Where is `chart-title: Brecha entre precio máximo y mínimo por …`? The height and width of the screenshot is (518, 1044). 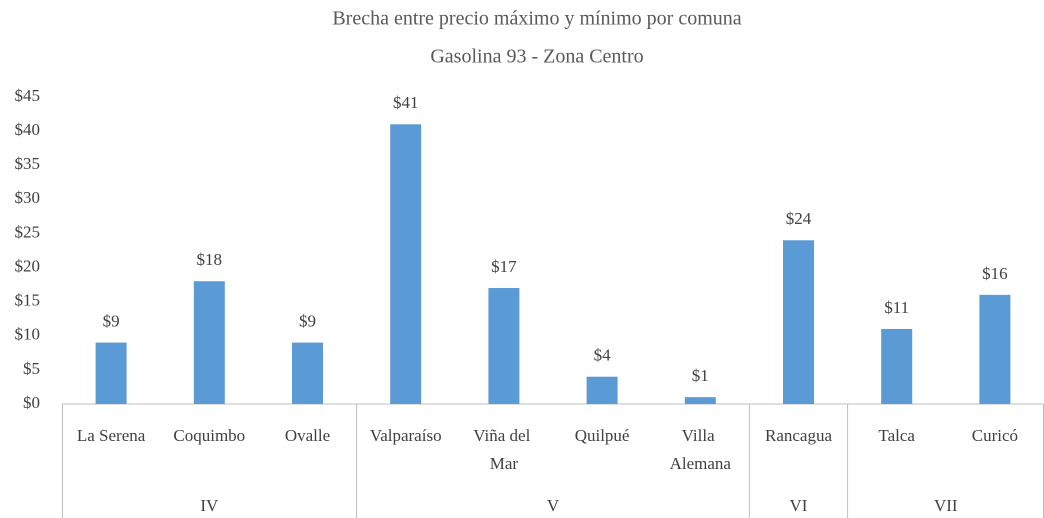 chart-title: Brecha entre precio máximo y mínimo por … is located at coordinates (536, 19).